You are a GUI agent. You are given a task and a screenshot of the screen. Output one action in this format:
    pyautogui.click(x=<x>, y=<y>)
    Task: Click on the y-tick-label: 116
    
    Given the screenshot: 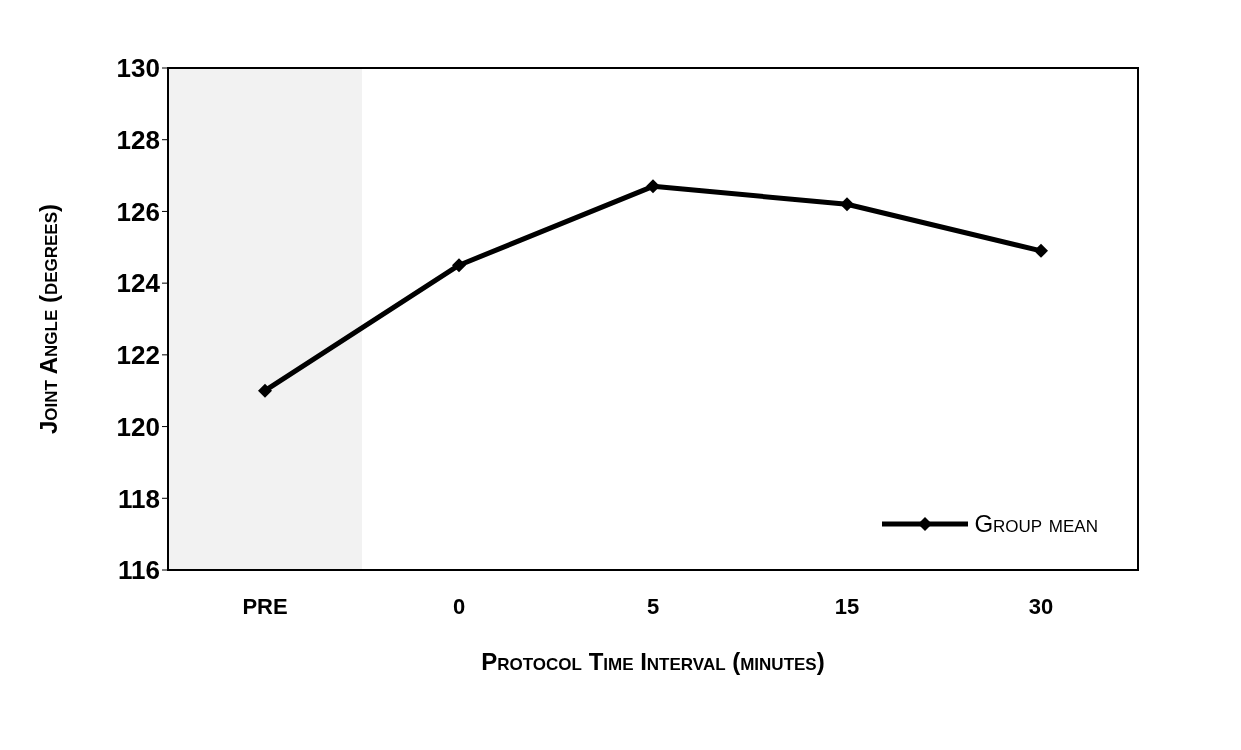 What is the action you would take?
    pyautogui.click(x=139, y=570)
    